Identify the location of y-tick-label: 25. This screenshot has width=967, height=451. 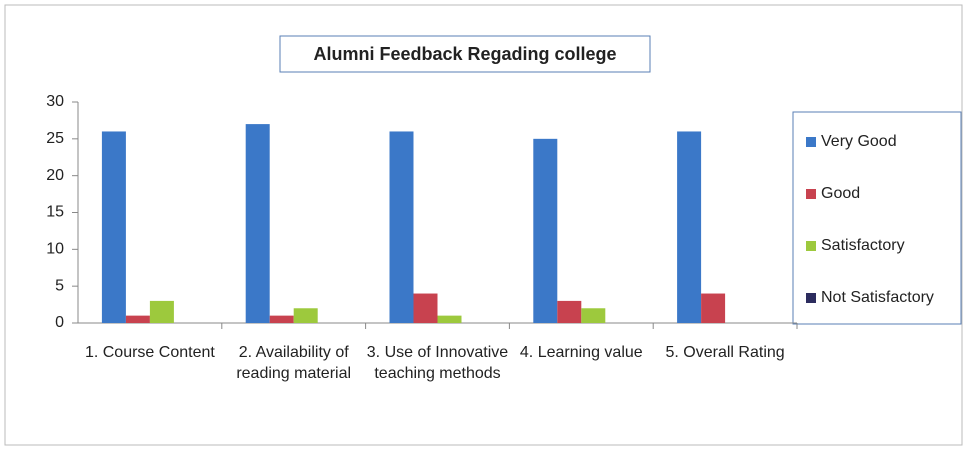
(55, 138).